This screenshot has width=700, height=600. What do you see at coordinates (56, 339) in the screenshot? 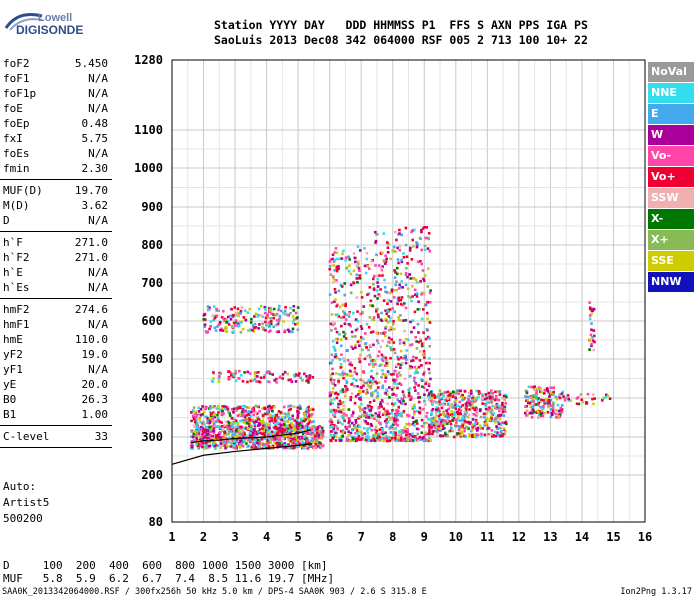
I see `param-row-hme: hmE 110.0` at bounding box center [56, 339].